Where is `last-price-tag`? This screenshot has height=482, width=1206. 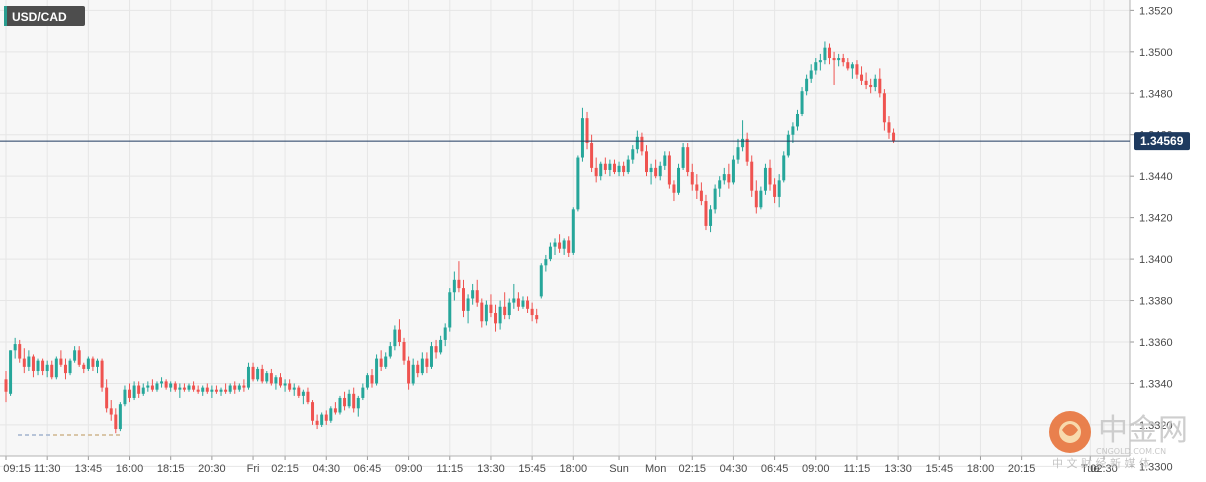 last-price-tag is located at coordinates (1162, 141).